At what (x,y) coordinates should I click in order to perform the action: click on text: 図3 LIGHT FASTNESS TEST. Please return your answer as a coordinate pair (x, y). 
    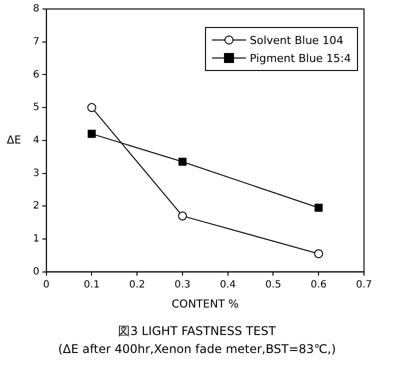
    Looking at the image, I should click on (197, 331).